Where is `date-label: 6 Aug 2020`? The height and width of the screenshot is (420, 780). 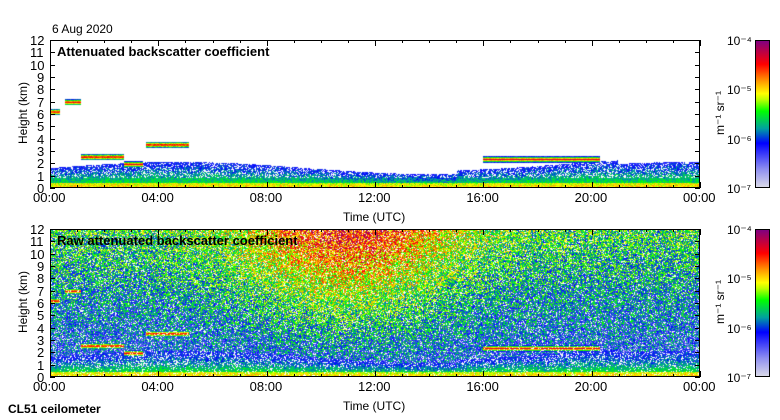
date-label: 6 Aug 2020 is located at coordinates (82, 29).